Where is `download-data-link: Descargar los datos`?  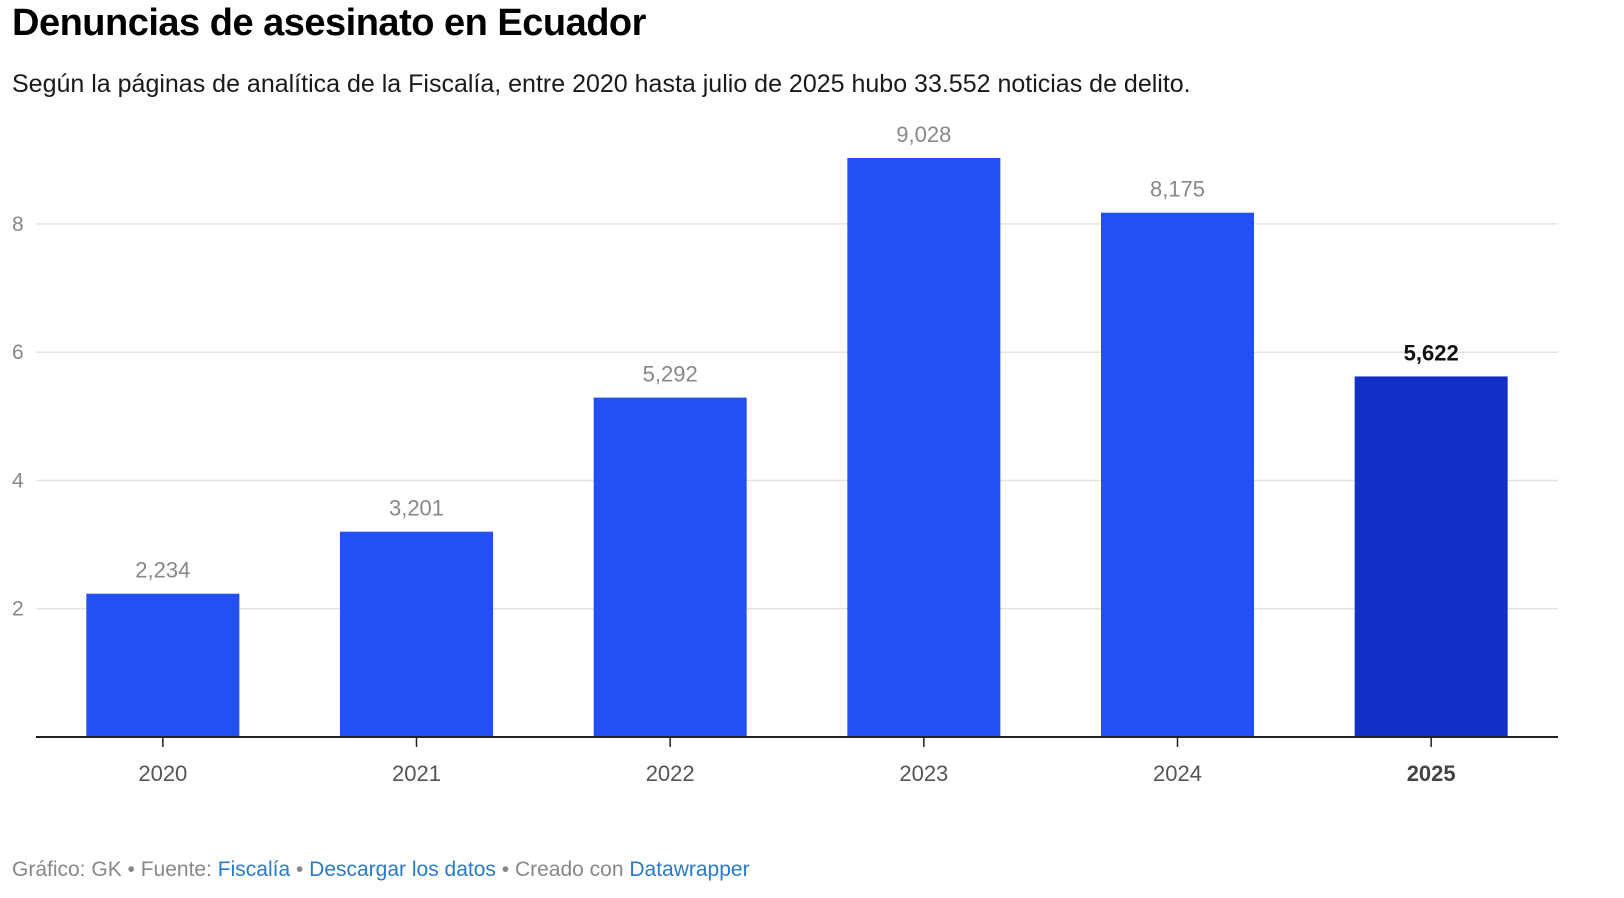
download-data-link: Descargar los datos is located at coordinates (402, 869).